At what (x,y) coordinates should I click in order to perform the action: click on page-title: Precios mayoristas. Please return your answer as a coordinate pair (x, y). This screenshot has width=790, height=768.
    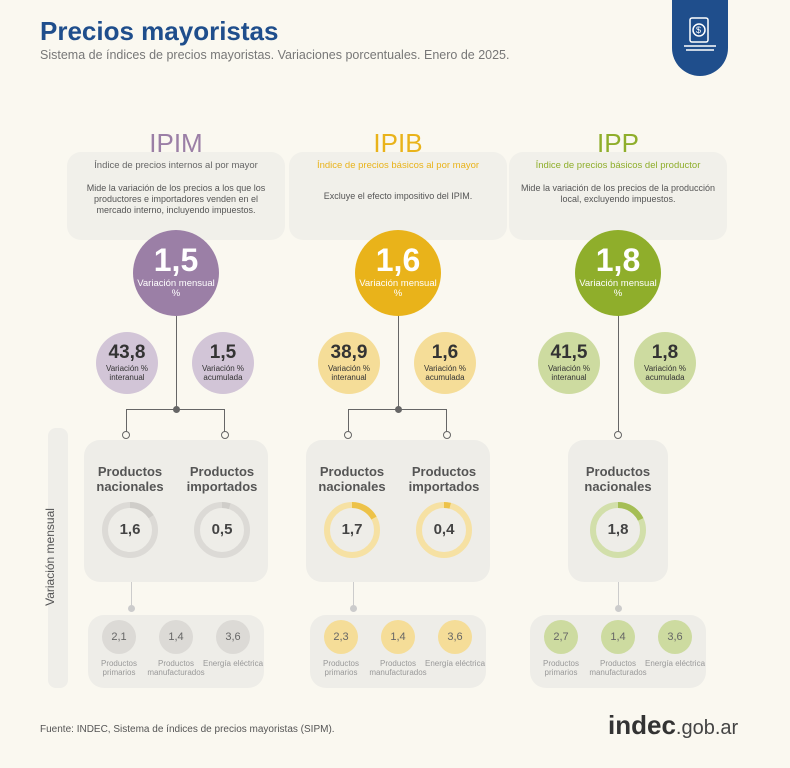
    Looking at the image, I should click on (159, 31).